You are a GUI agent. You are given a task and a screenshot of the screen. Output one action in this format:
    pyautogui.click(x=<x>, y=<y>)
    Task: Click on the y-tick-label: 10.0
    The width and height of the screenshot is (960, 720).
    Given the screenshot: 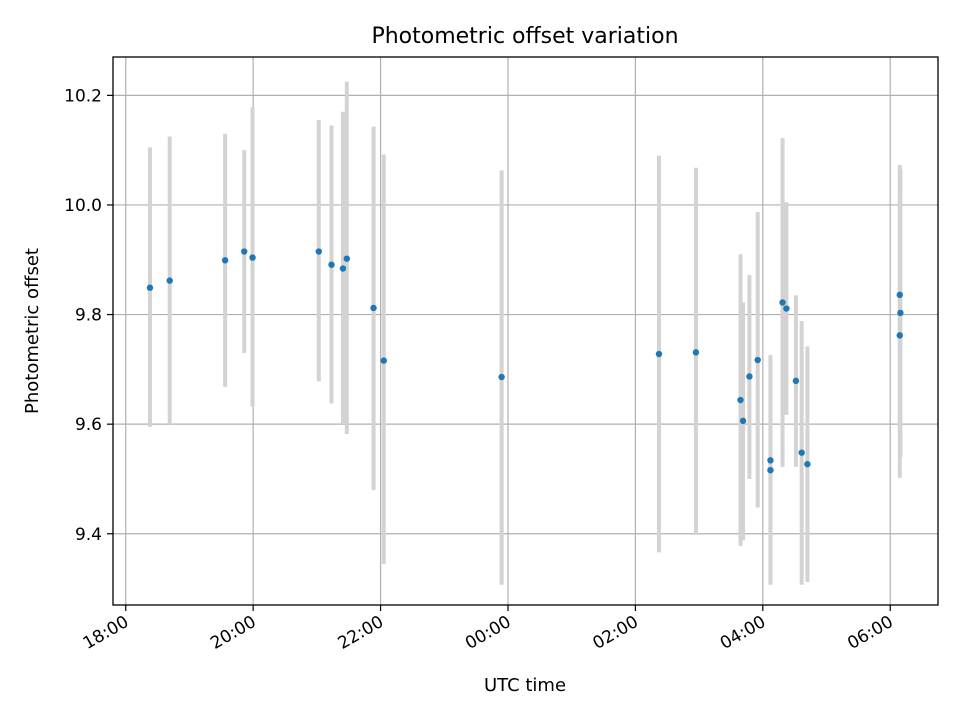 What is the action you would take?
    pyautogui.click(x=83, y=206)
    